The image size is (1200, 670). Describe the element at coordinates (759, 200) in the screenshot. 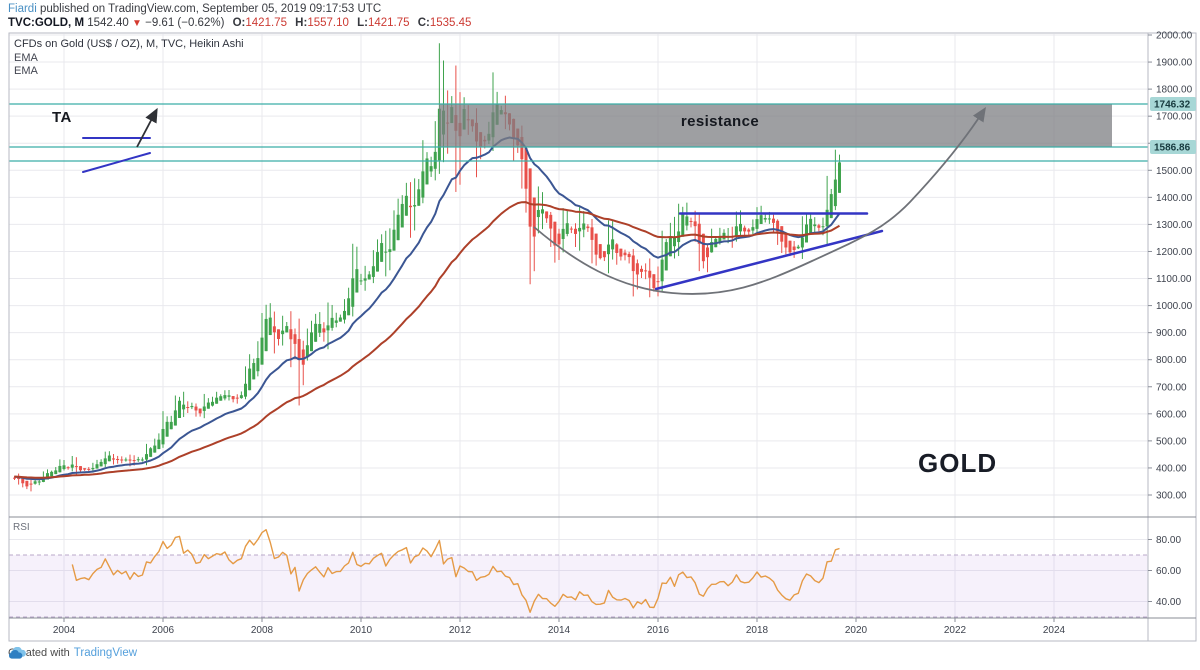

I see `cup-projection-arrow` at that location.